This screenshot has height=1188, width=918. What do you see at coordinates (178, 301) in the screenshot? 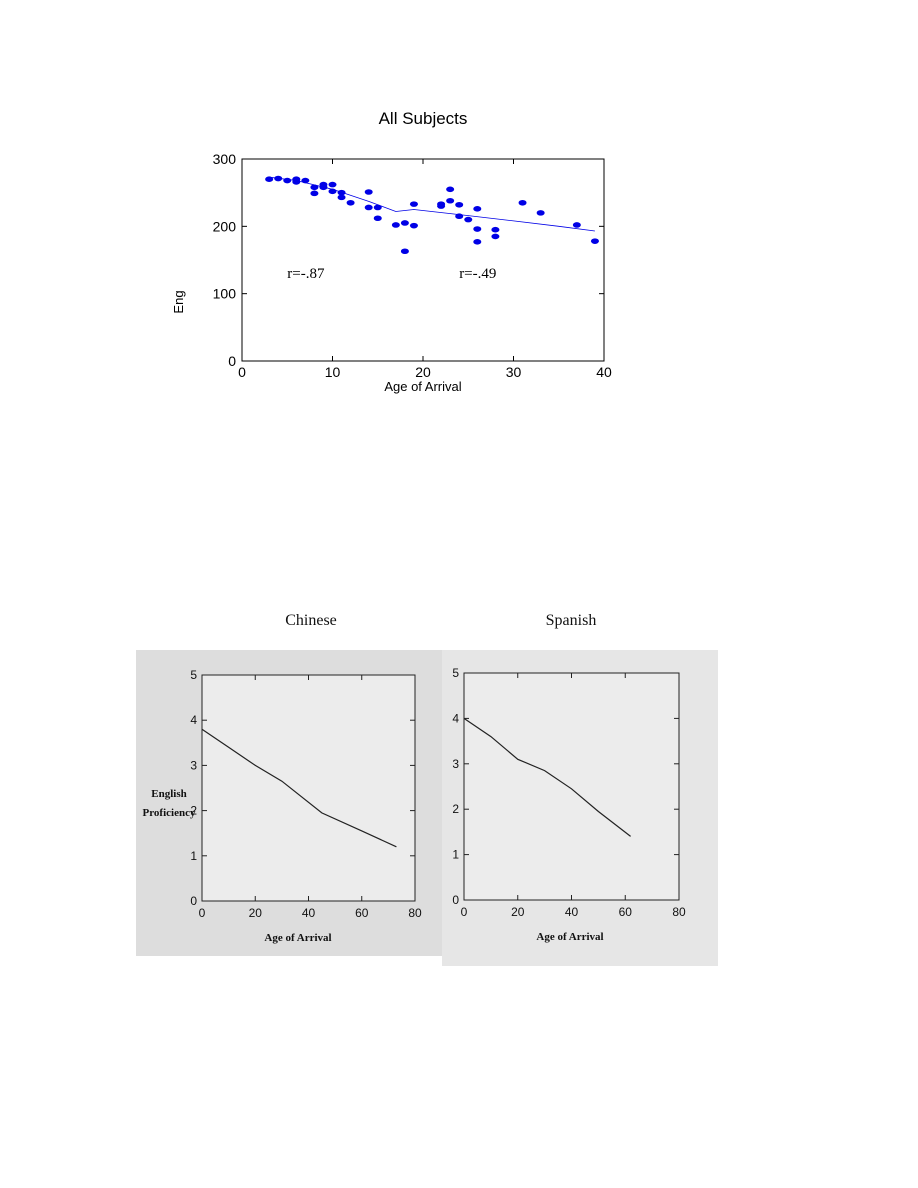
I see `y-axis-label: Eng` at bounding box center [178, 301].